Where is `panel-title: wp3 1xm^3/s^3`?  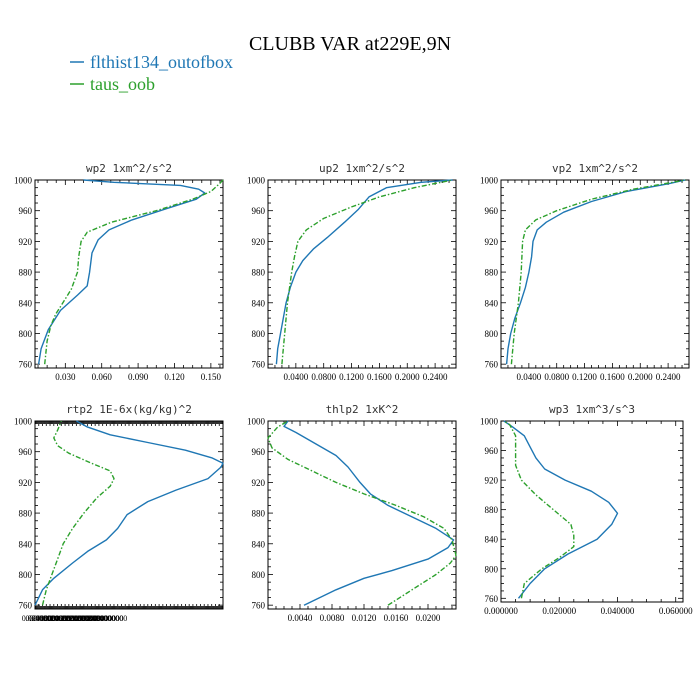 panel-title: wp3 1xm^3/s^3 is located at coordinates (592, 409).